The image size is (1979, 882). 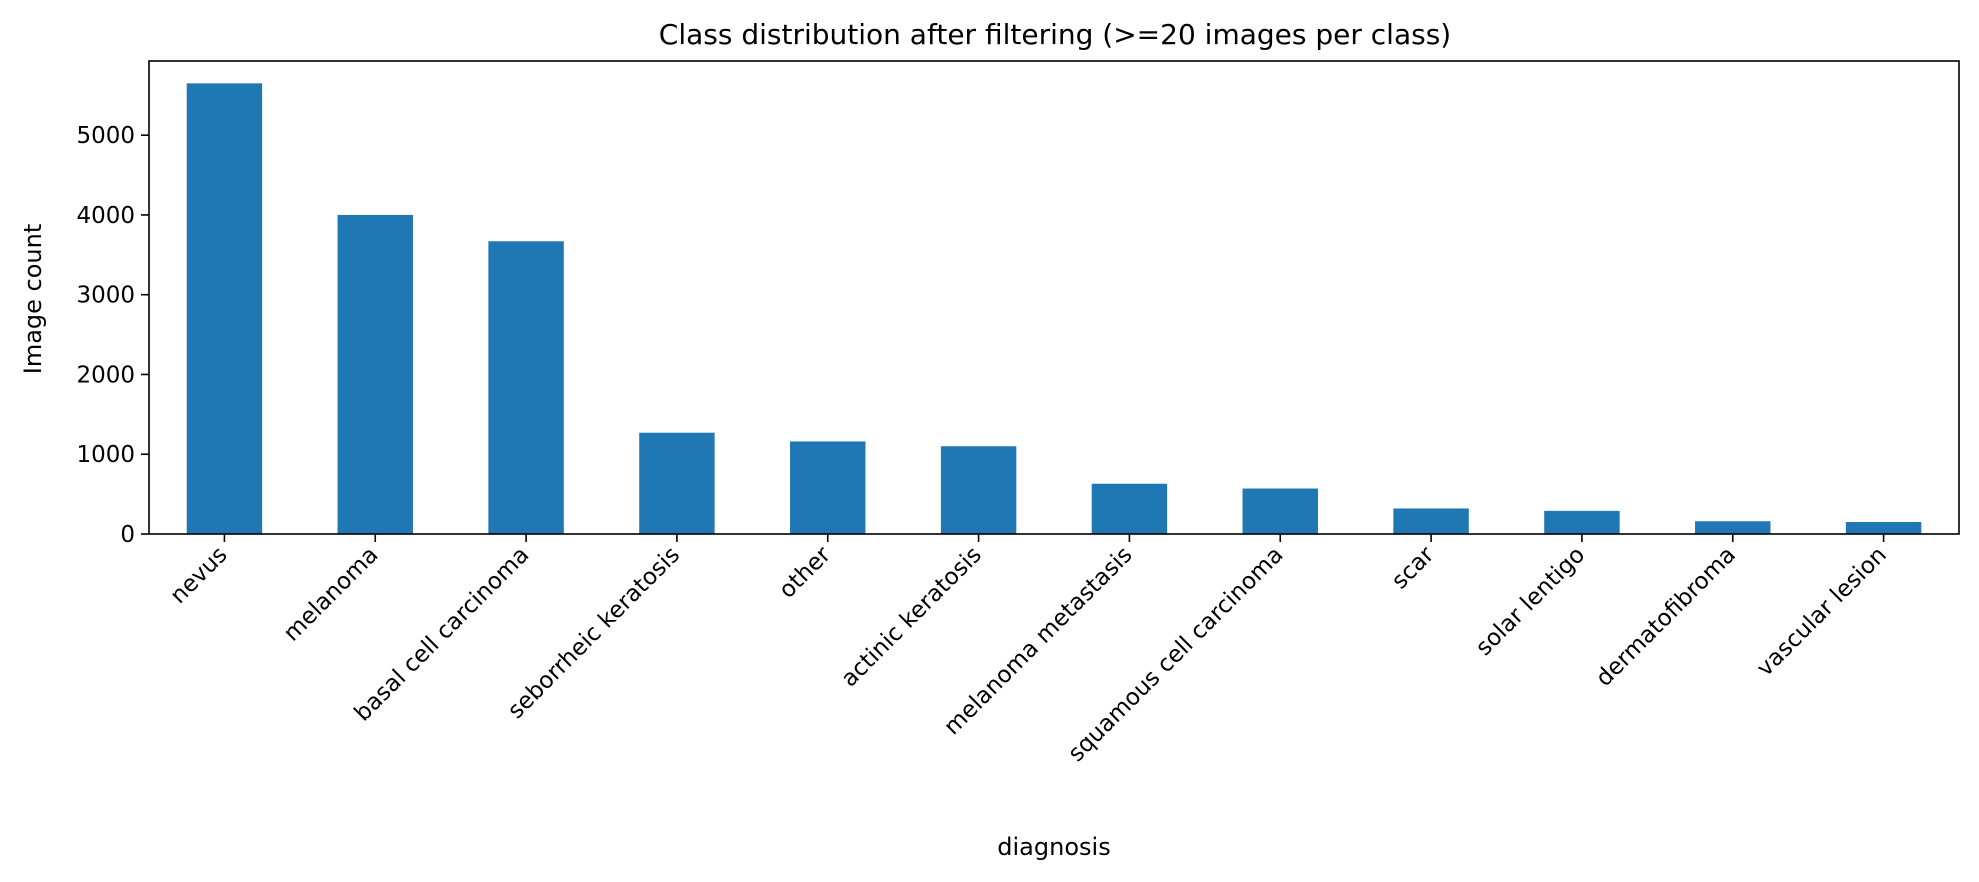 What do you see at coordinates (978, 490) in the screenshot?
I see `bar-actinic-keratosis` at bounding box center [978, 490].